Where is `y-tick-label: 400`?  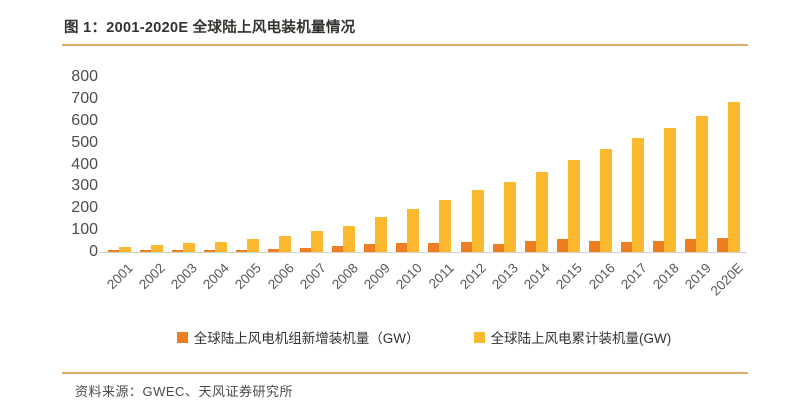 y-tick-label: 400 is located at coordinates (84, 164).